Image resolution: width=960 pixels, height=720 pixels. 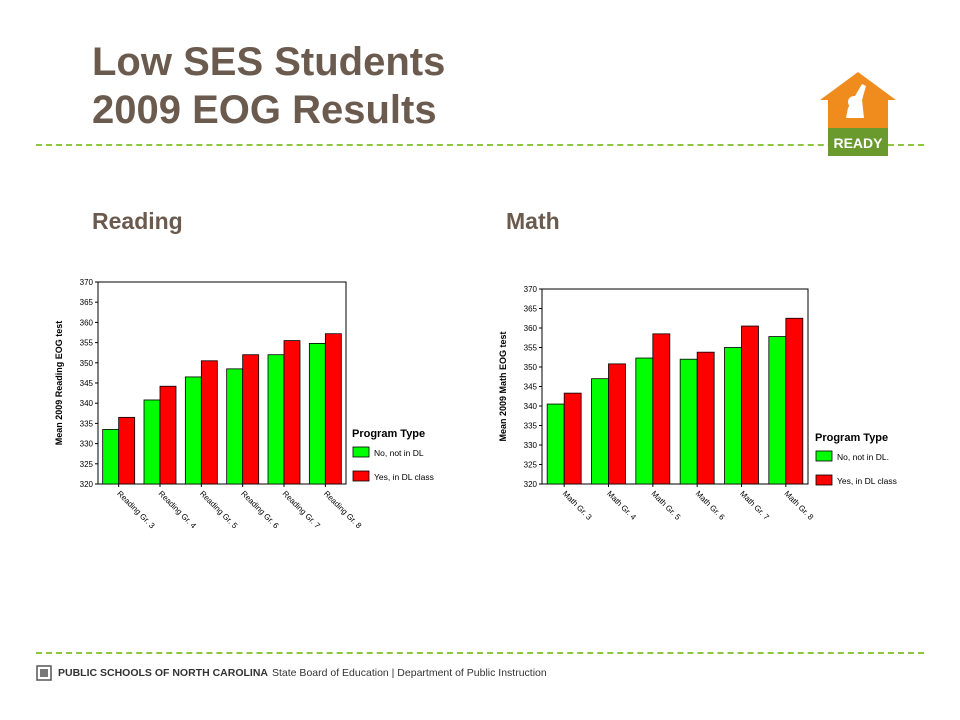 I want to click on y-axis-title: Mean 2009 Math EOG test, so click(x=503, y=386).